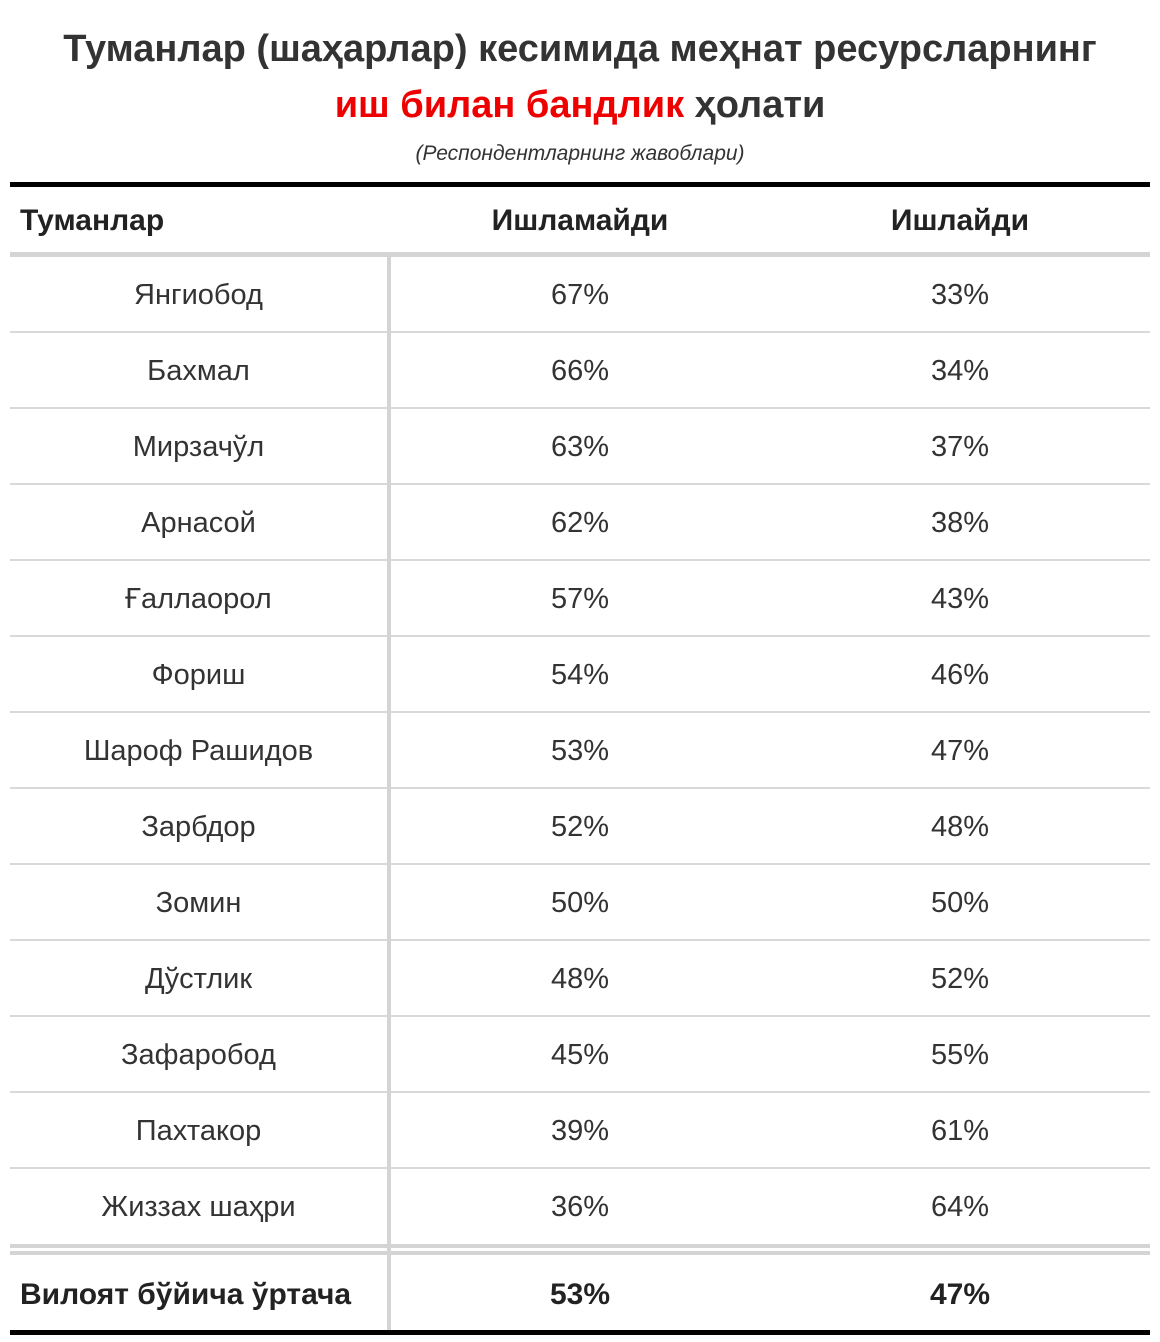  I want to click on not-working-value: 66%, so click(580, 371).